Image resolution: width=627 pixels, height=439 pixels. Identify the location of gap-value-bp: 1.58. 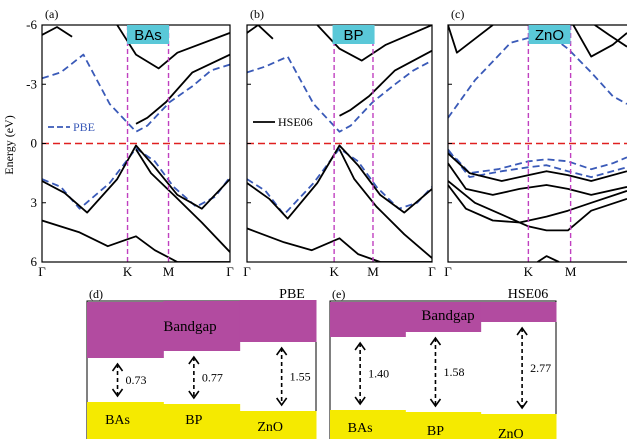
(453, 372).